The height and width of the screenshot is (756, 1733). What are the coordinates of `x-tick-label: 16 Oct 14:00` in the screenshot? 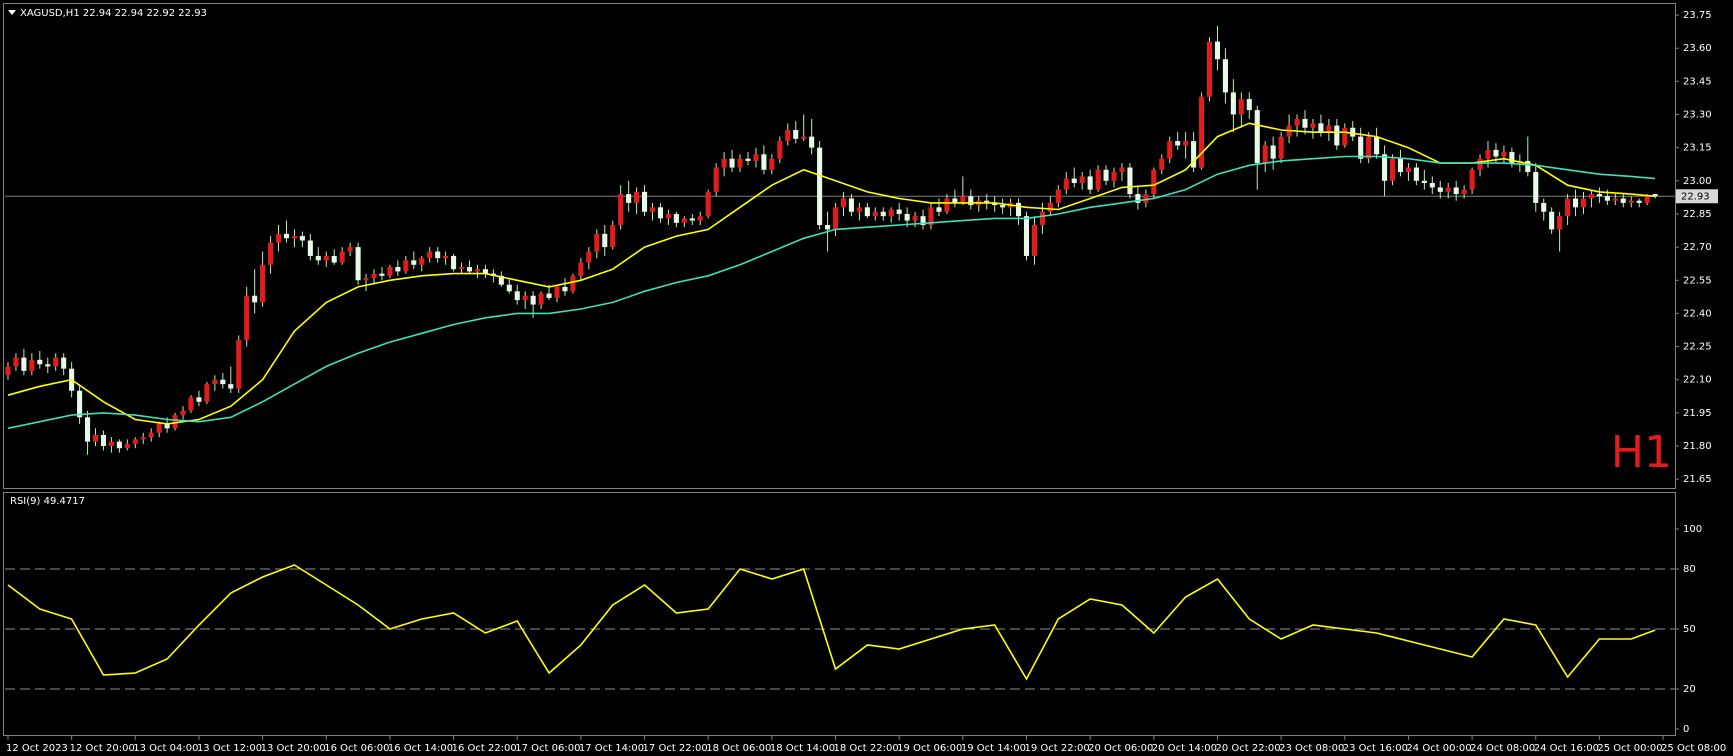 It's located at (420, 748).